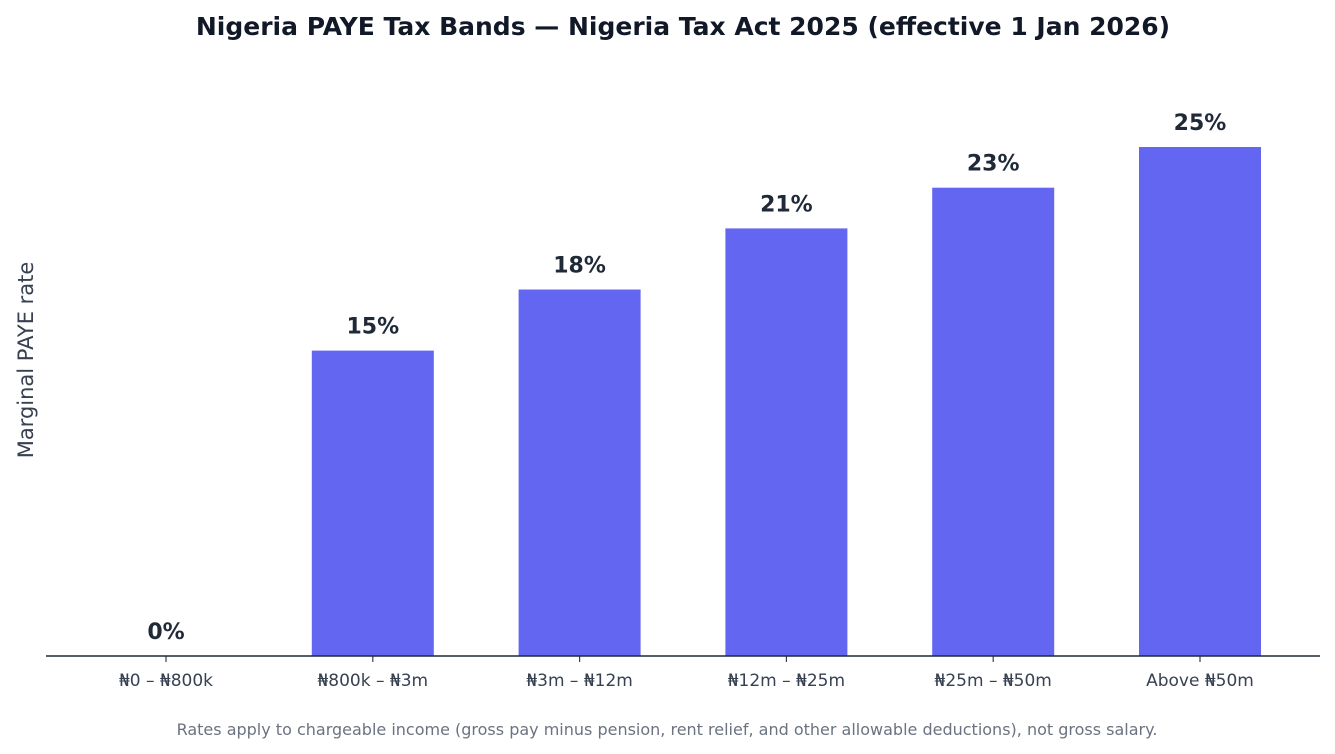 The height and width of the screenshot is (754, 1335). I want to click on data-label-5: 25%, so click(1200, 123).